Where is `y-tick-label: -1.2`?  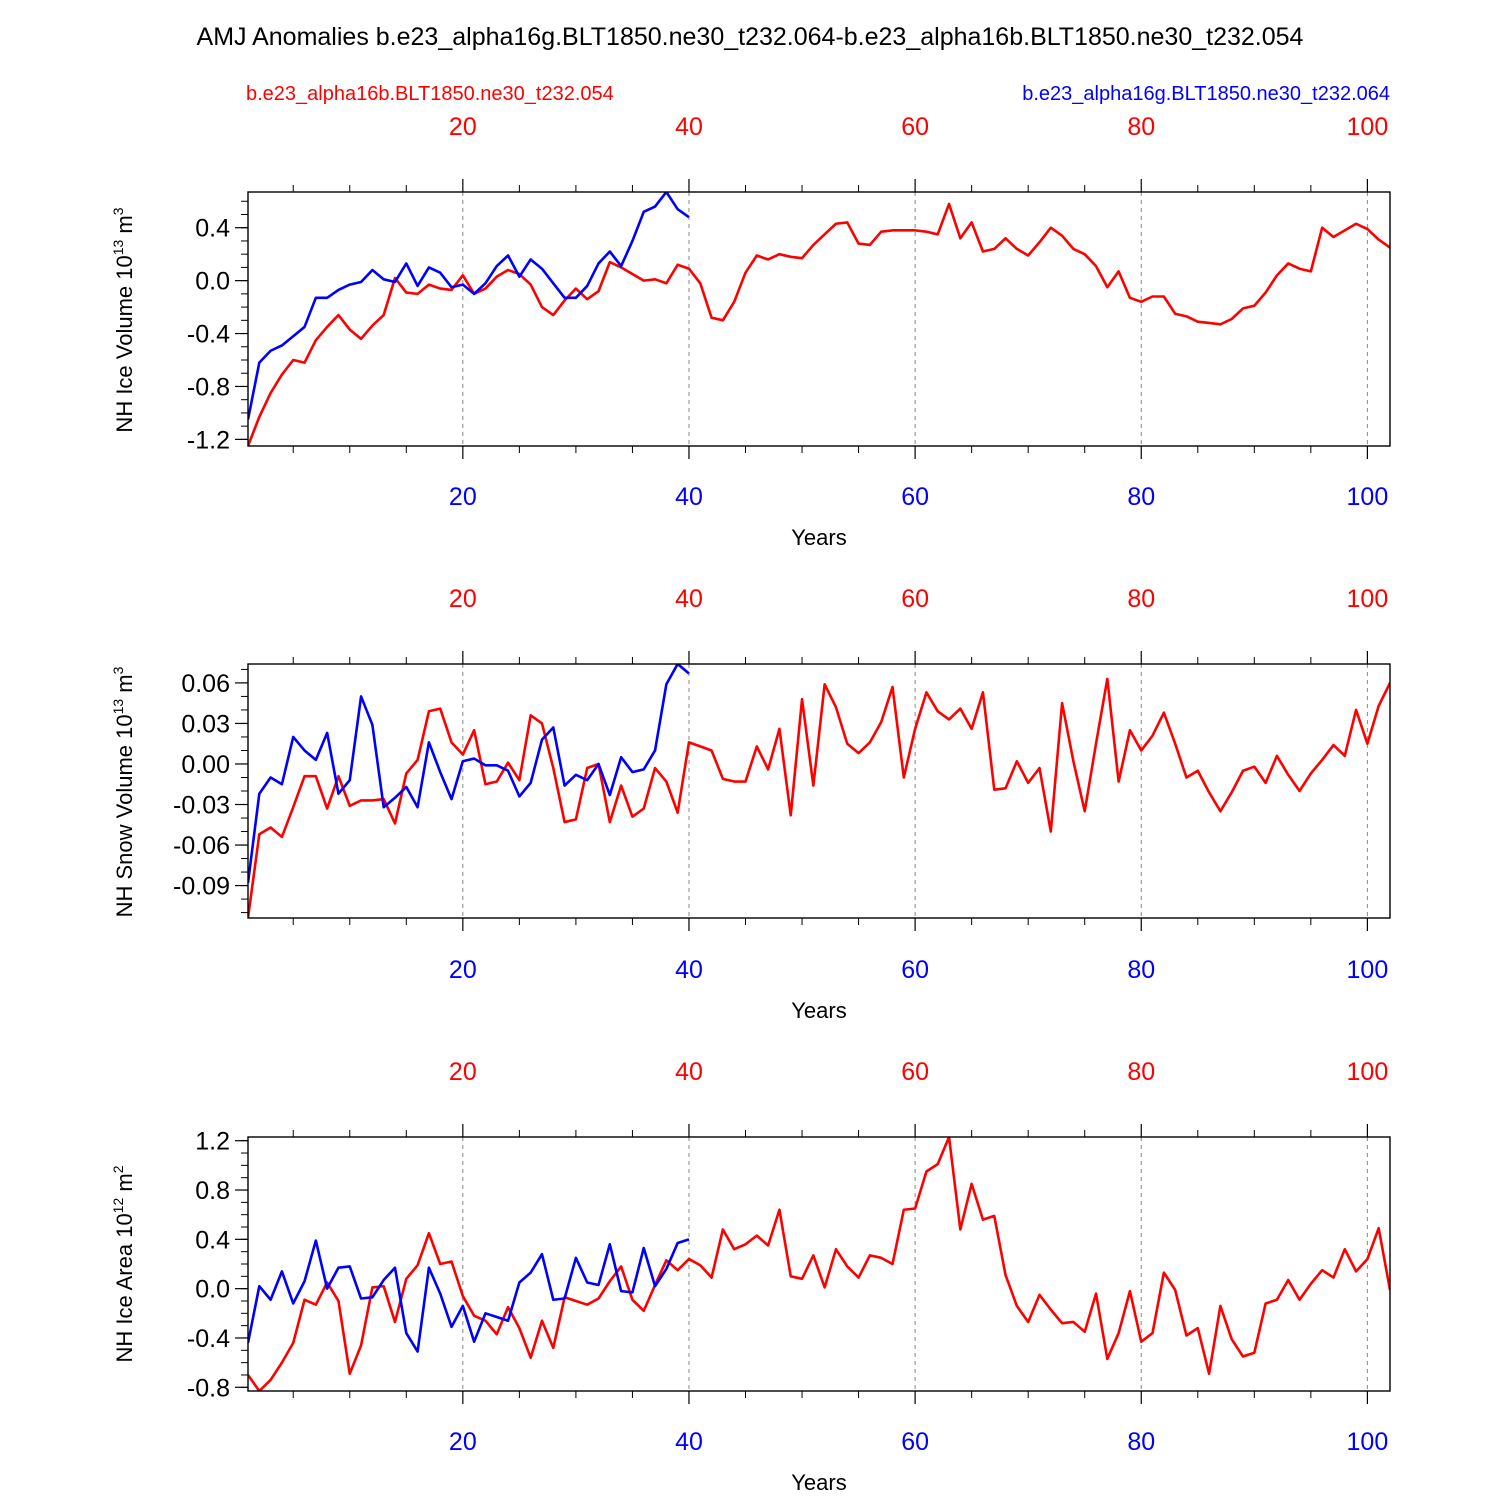
y-tick-label: -1.2 is located at coordinates (208, 440).